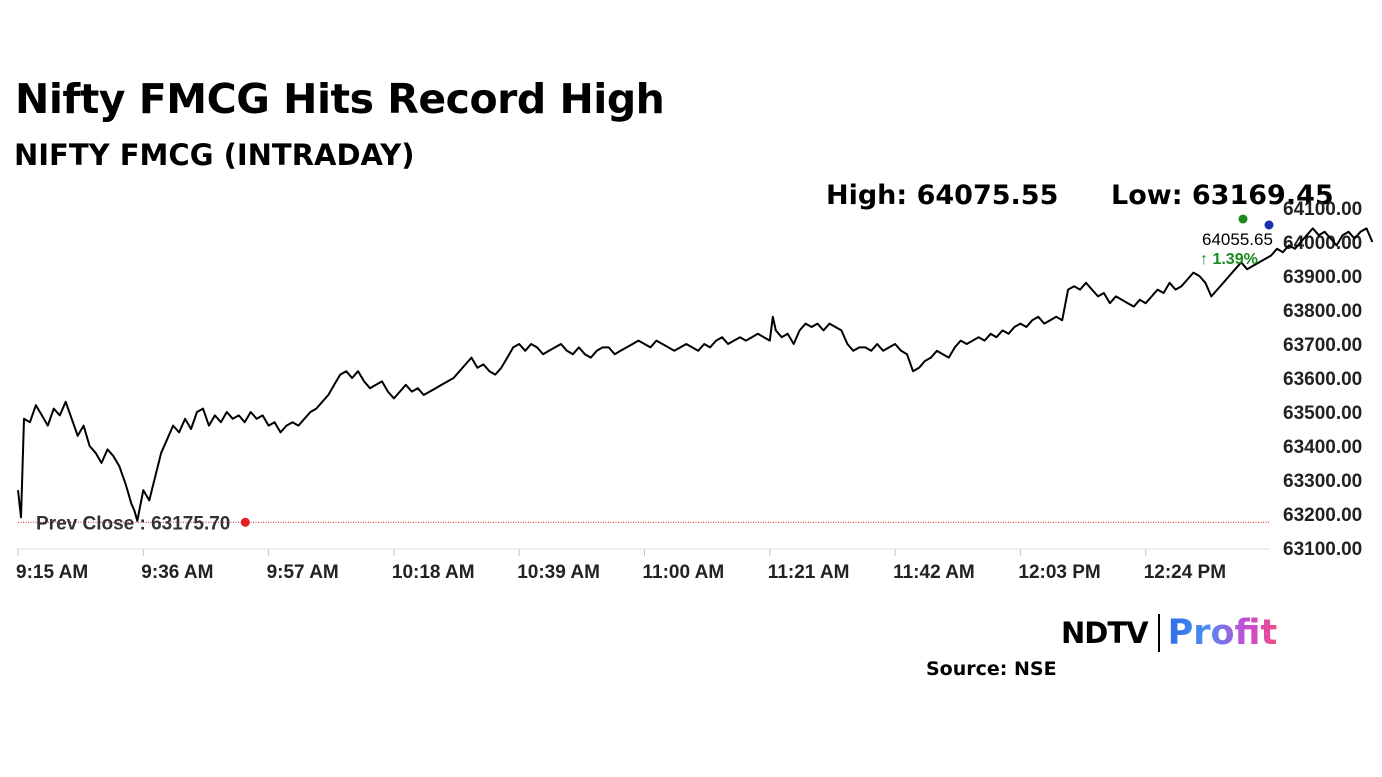 This screenshot has width=1382, height=777. I want to click on low-point-marker, so click(245, 522).